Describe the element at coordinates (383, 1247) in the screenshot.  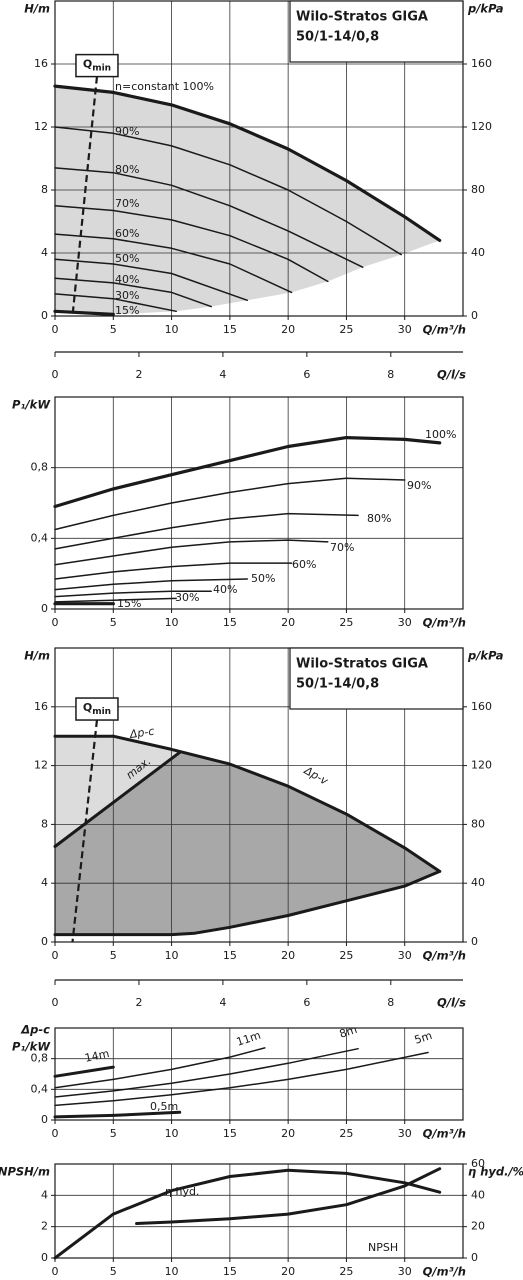
I see `curve-label: NPSH` at that location.